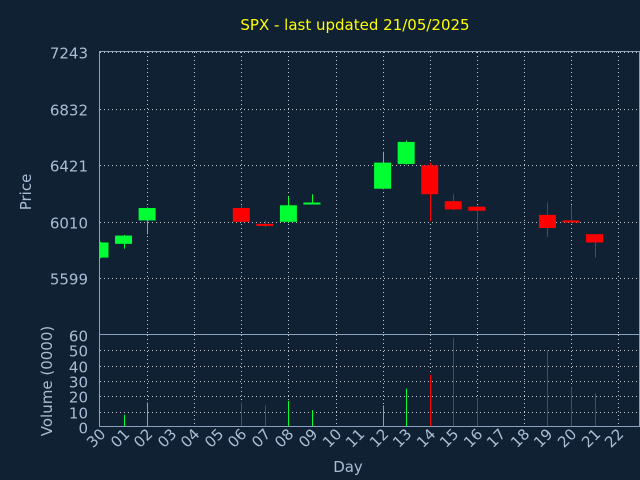  I want to click on x-tick-label: 04, so click(190, 438).